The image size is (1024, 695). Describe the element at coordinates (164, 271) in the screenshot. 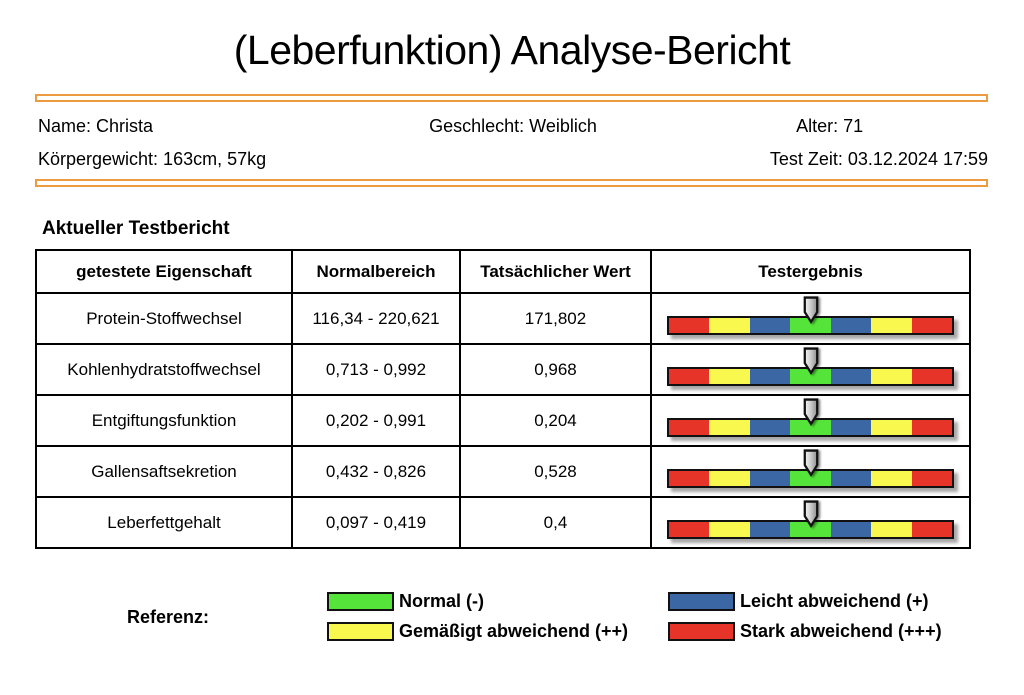

I see `header-tested-property: getestete Eigenschaft` at that location.